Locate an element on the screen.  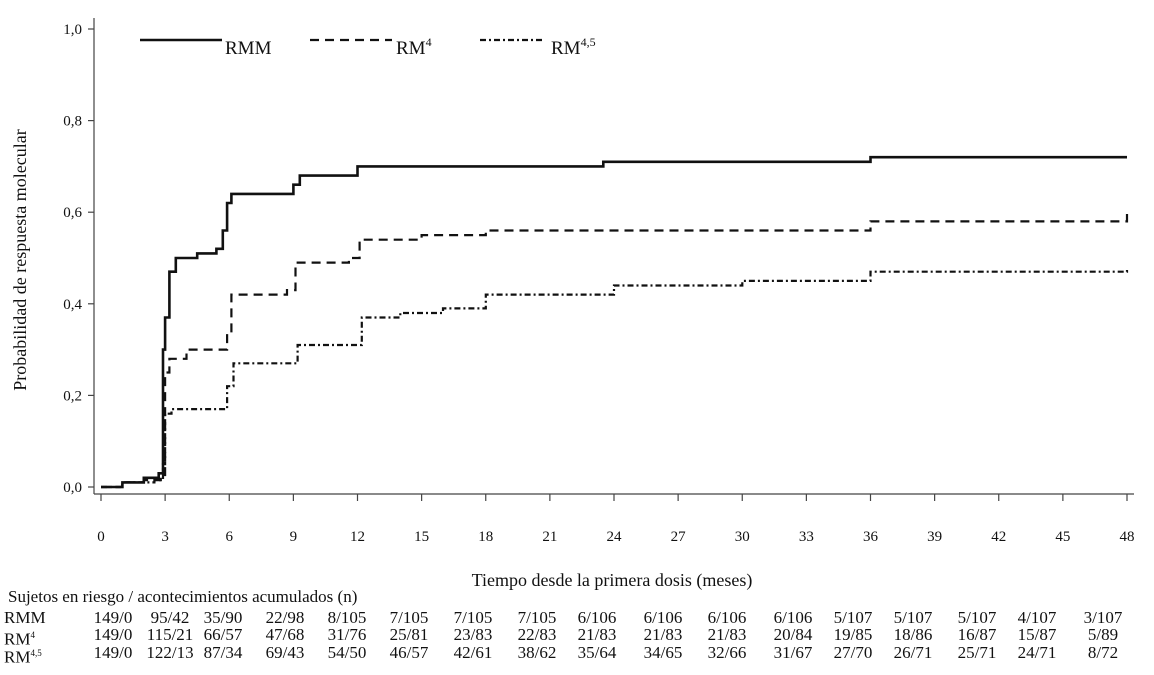
legend-label-1: RM4 is located at coordinates (414, 47).